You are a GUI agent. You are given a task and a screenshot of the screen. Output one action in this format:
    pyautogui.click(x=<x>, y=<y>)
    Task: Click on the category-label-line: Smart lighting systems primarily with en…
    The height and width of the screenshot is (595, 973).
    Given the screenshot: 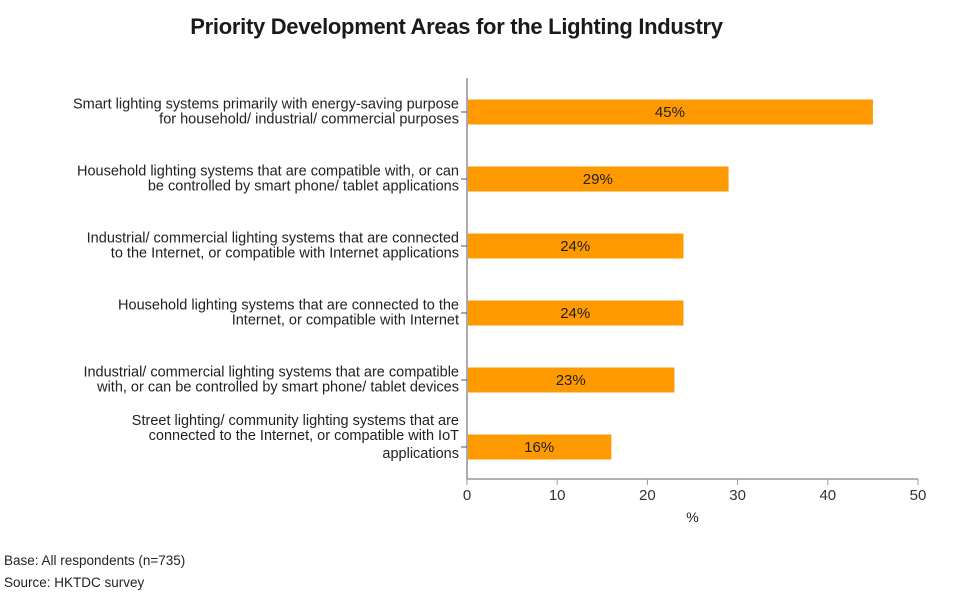 What is the action you would take?
    pyautogui.click(x=266, y=105)
    